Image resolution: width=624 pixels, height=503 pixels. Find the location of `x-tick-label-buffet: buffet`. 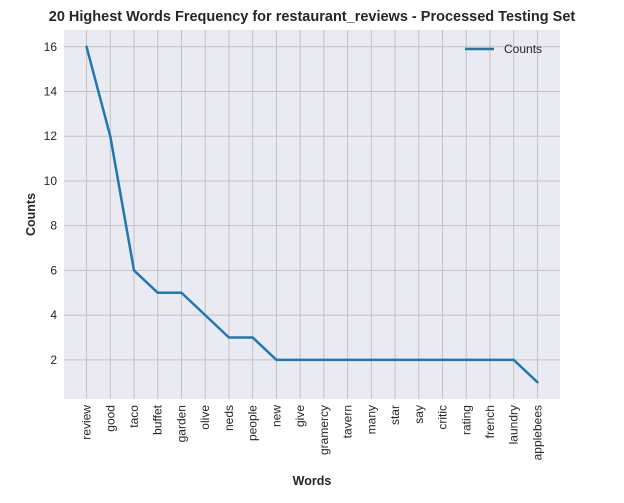

x-tick-label-buffet: buffet is located at coordinates (158, 419).